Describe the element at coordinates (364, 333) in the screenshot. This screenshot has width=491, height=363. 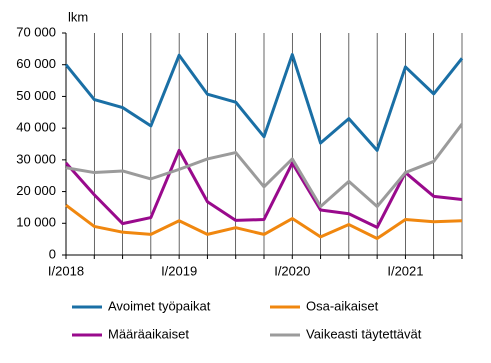
I see `legend-label: Vaikeasti täytettävät` at that location.